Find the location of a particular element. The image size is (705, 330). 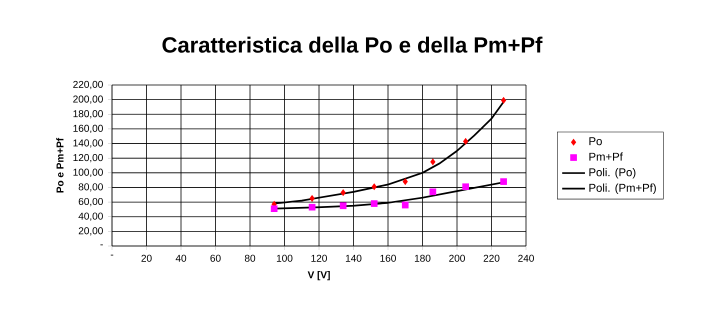

y-tick-label: 20,00 is located at coordinates (90, 231).